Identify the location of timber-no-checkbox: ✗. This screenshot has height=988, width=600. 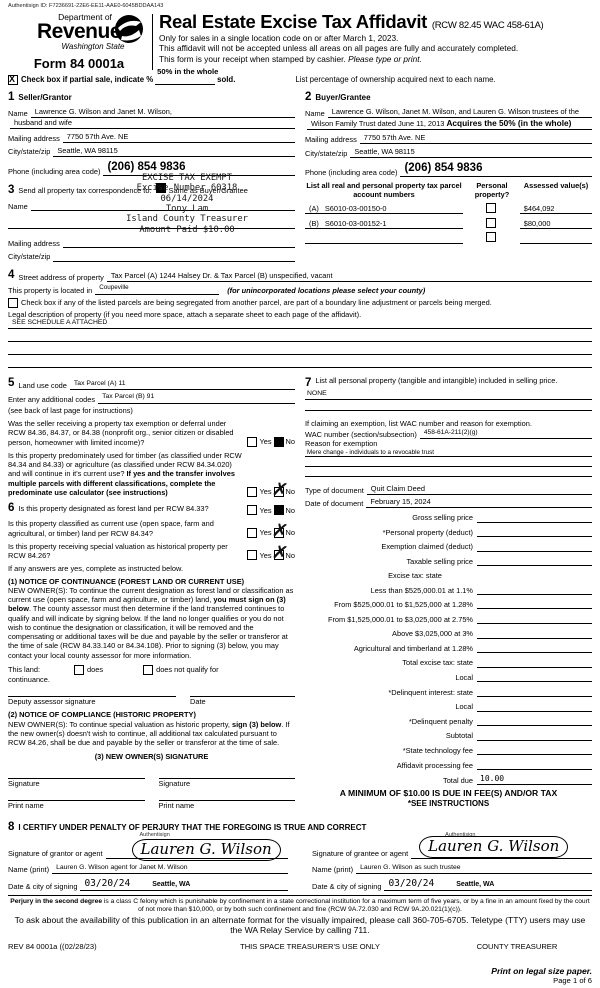
(280, 490).